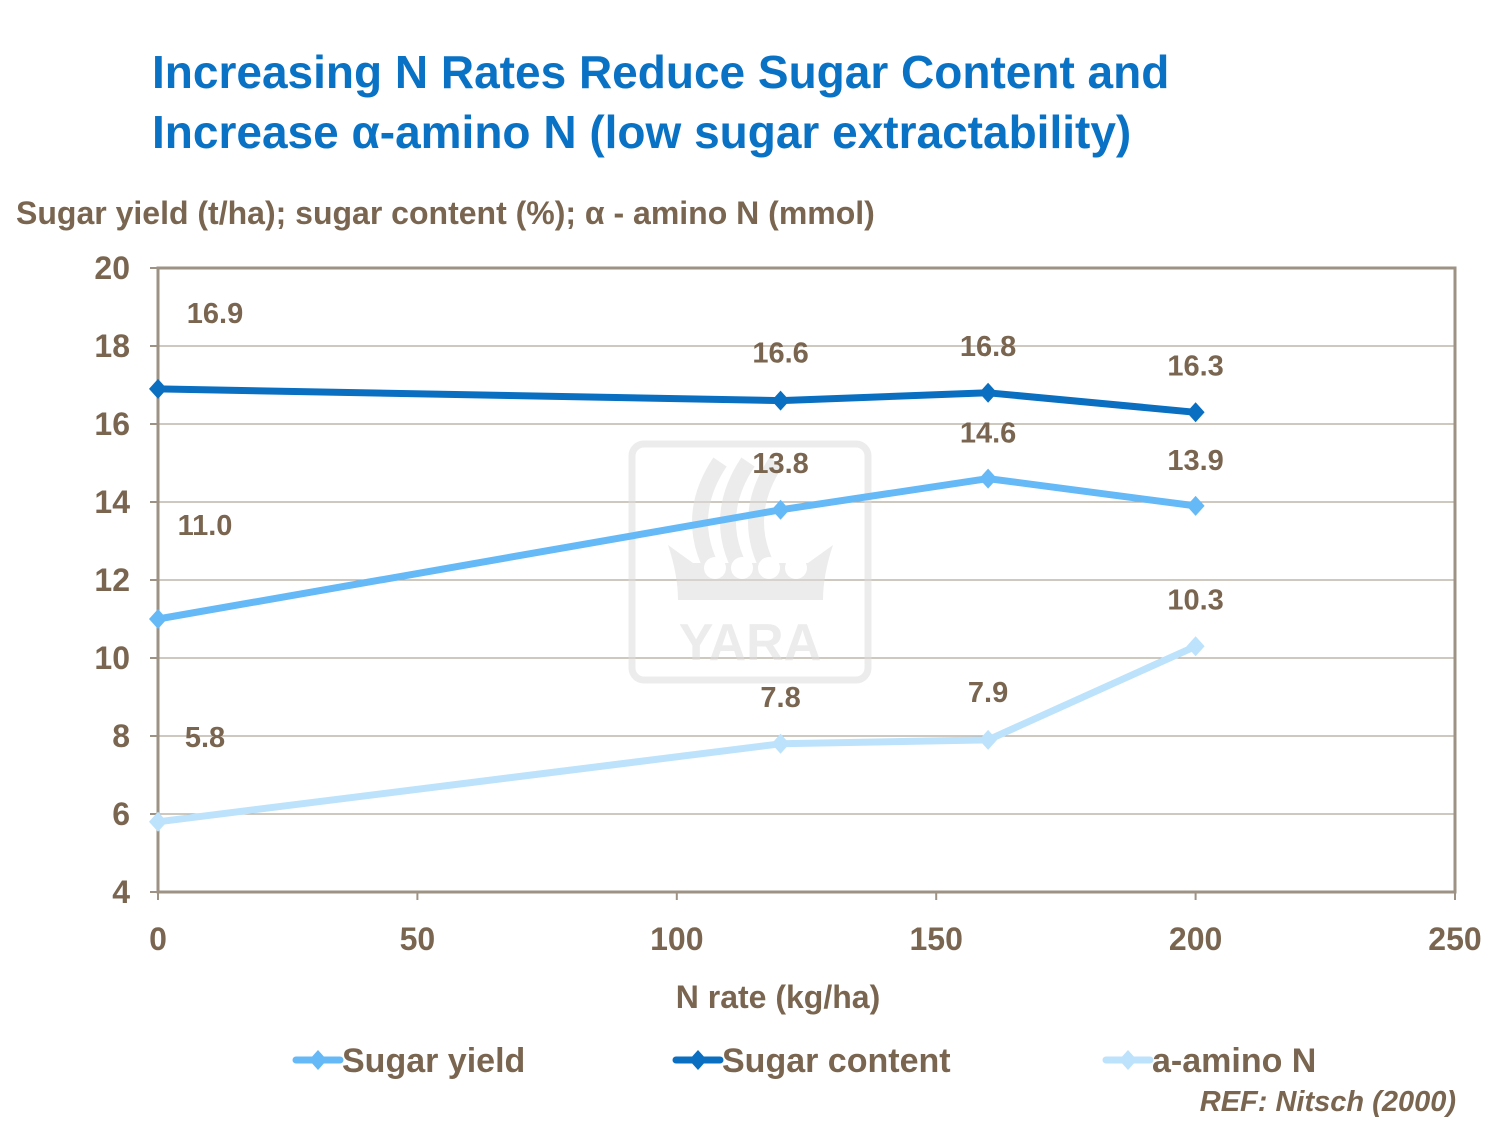 This screenshot has height=1126, width=1500. I want to click on legend: Sugar yield Sugar content a-amino N, so click(804, 1061).